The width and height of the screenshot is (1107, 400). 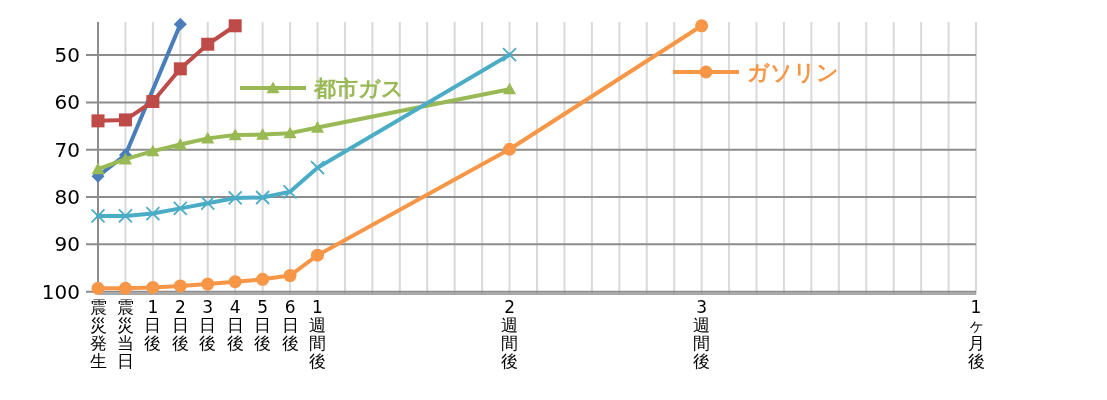 I want to click on x-tick-label: 2週間後, so click(x=510, y=334).